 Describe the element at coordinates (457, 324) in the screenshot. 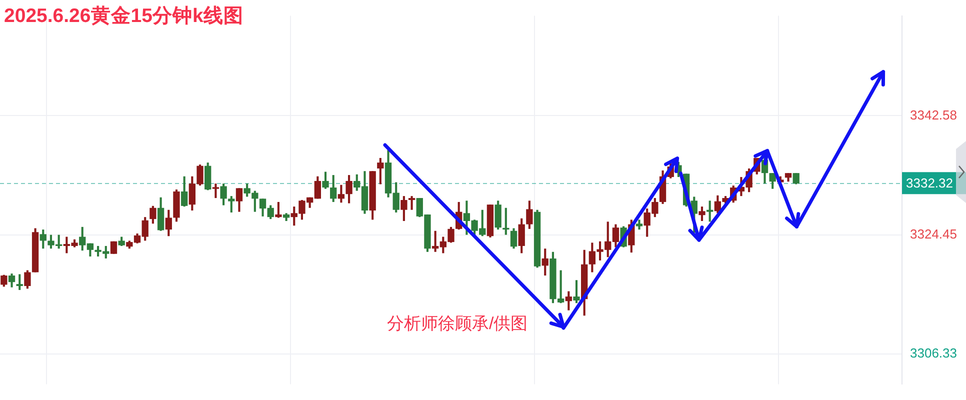

I see `annotation: 分析师徐顾承/供图` at that location.